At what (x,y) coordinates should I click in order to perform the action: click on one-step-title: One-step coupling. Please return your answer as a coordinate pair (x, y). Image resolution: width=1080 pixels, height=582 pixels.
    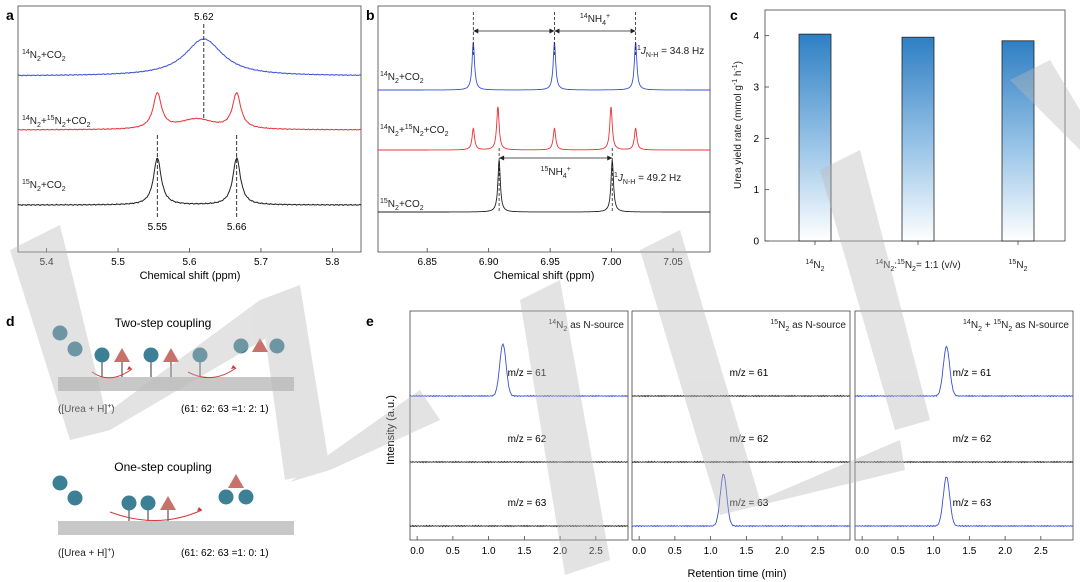
    Looking at the image, I should click on (162, 467).